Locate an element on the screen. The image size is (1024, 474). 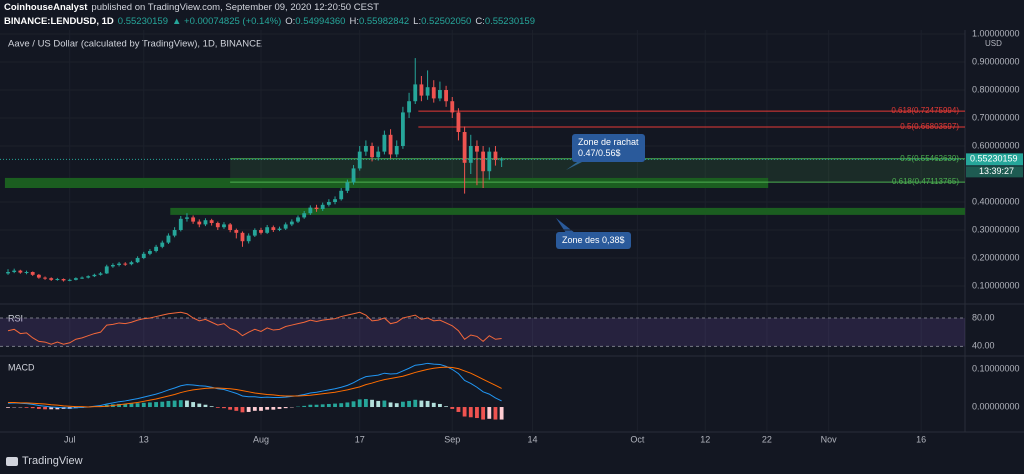
zone is located at coordinates (567, 211).